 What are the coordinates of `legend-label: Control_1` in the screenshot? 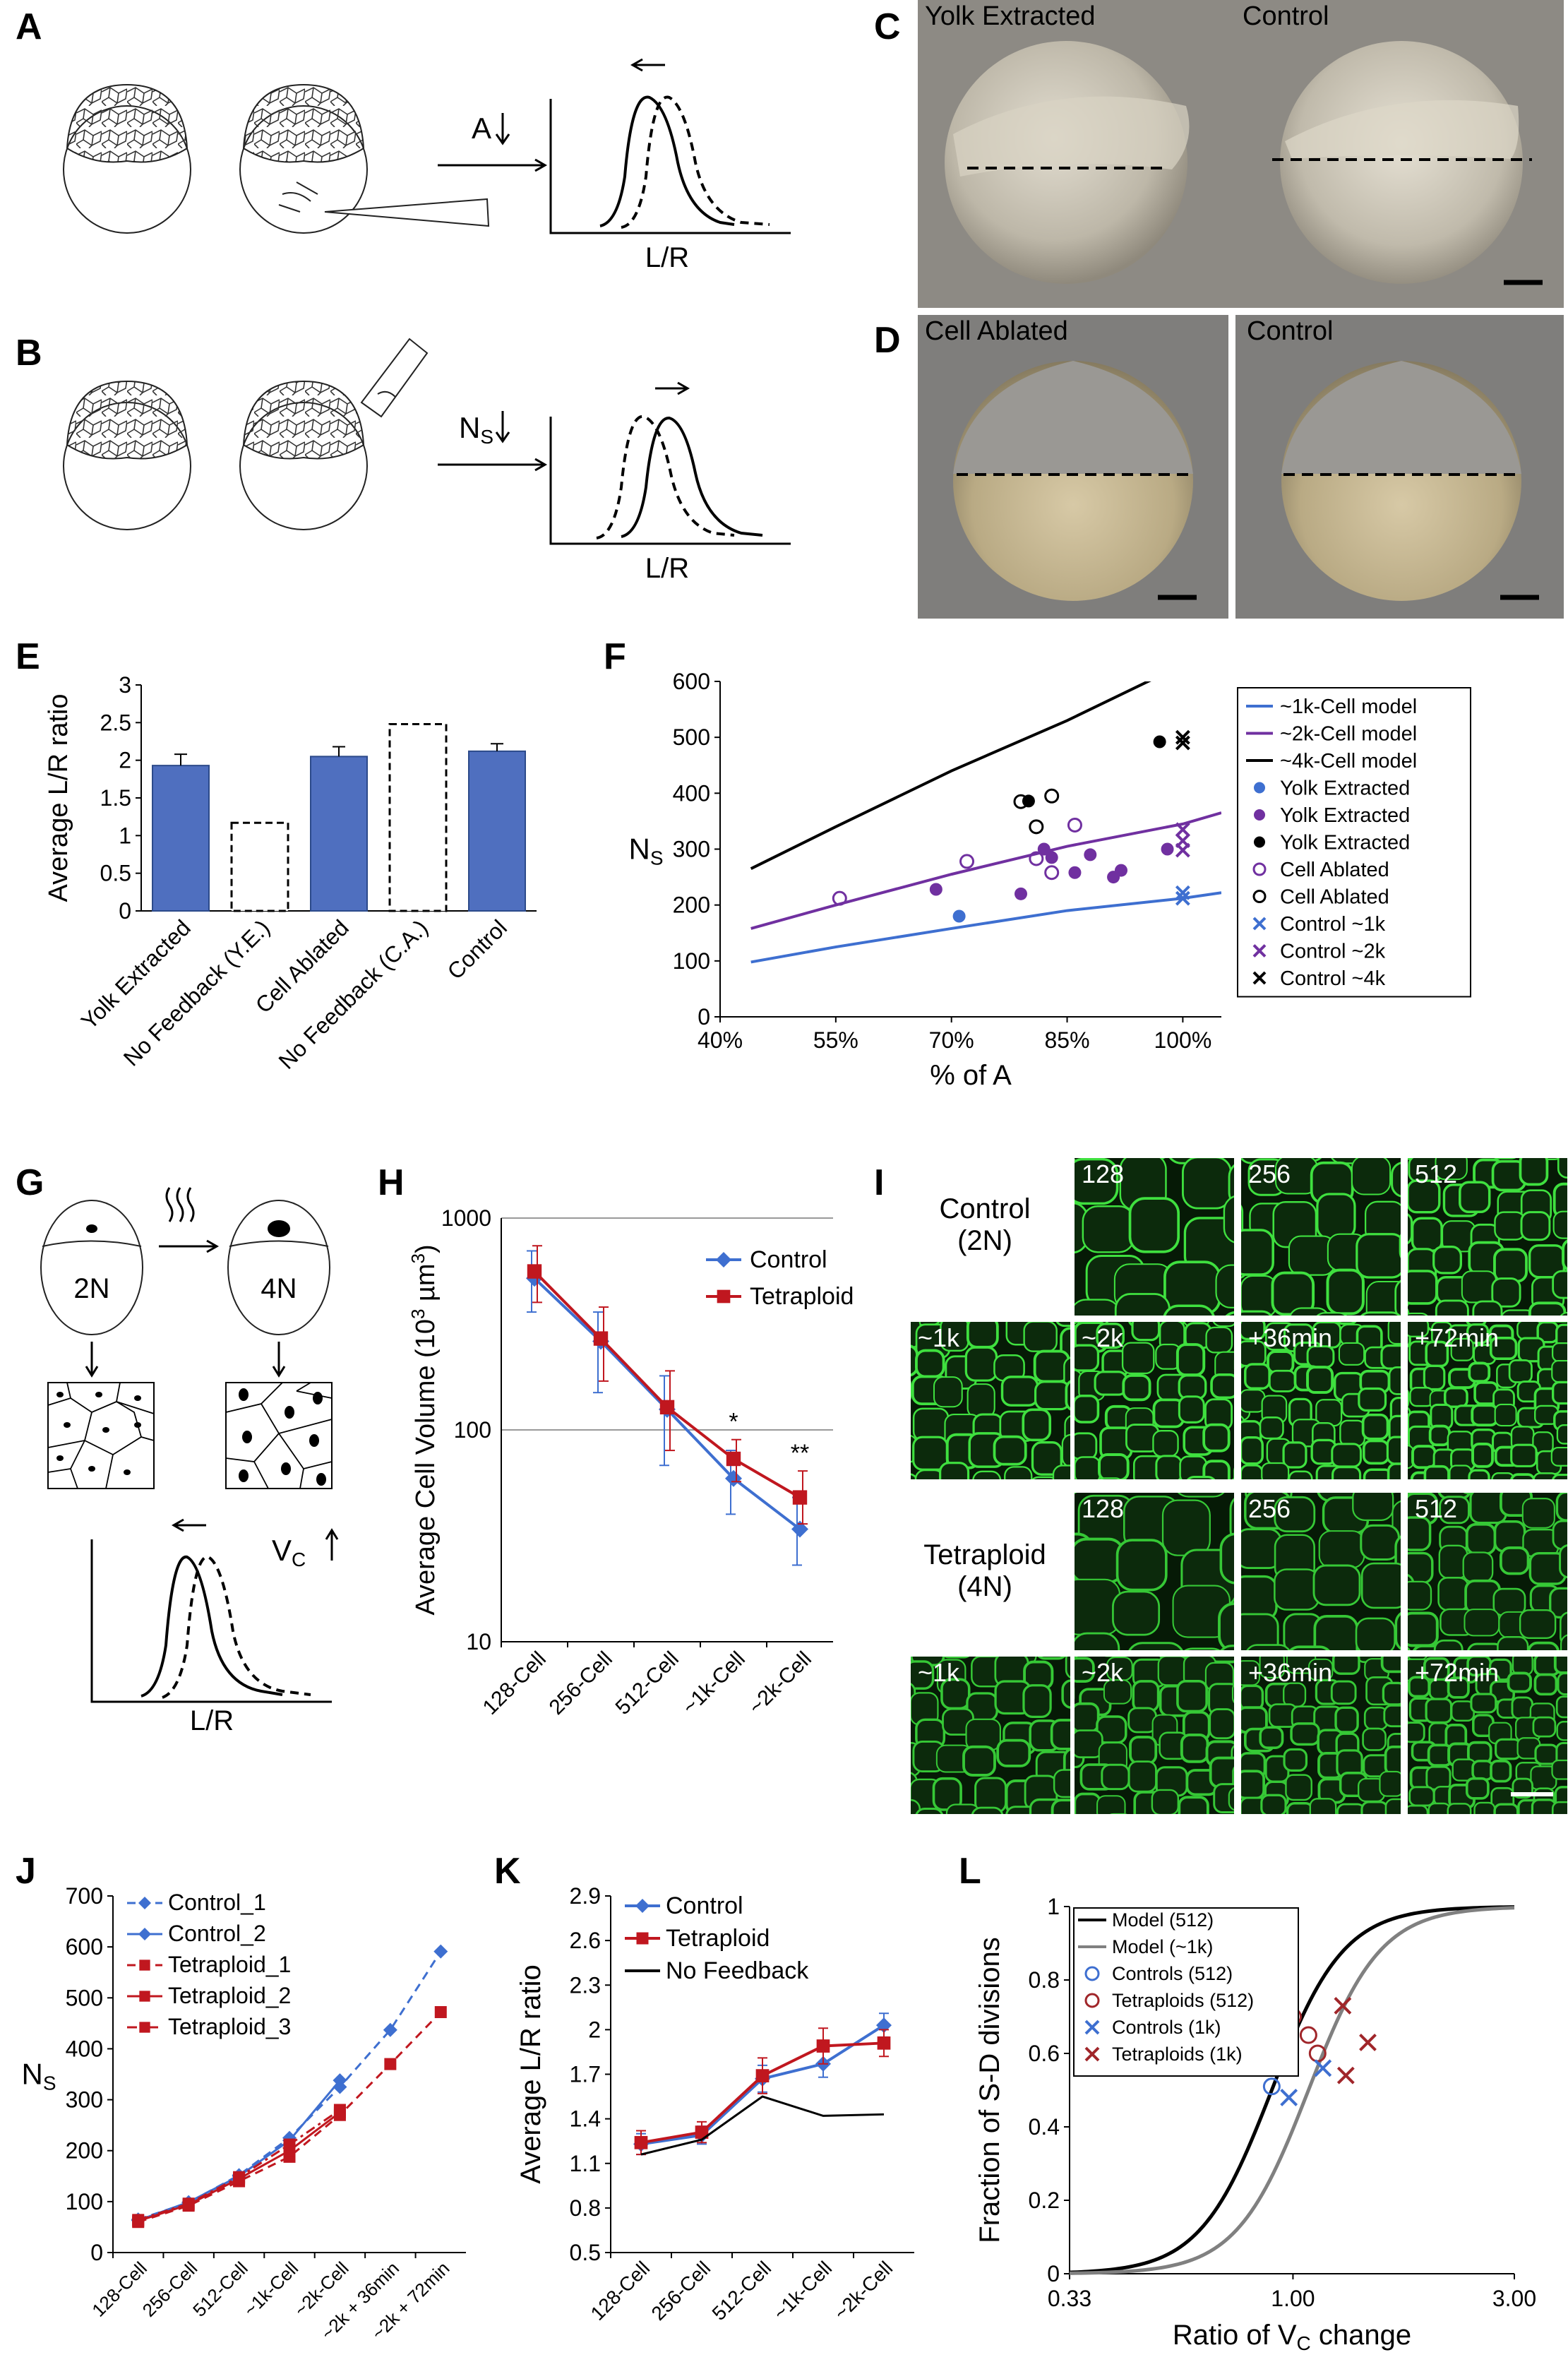 It's located at (217, 1902).